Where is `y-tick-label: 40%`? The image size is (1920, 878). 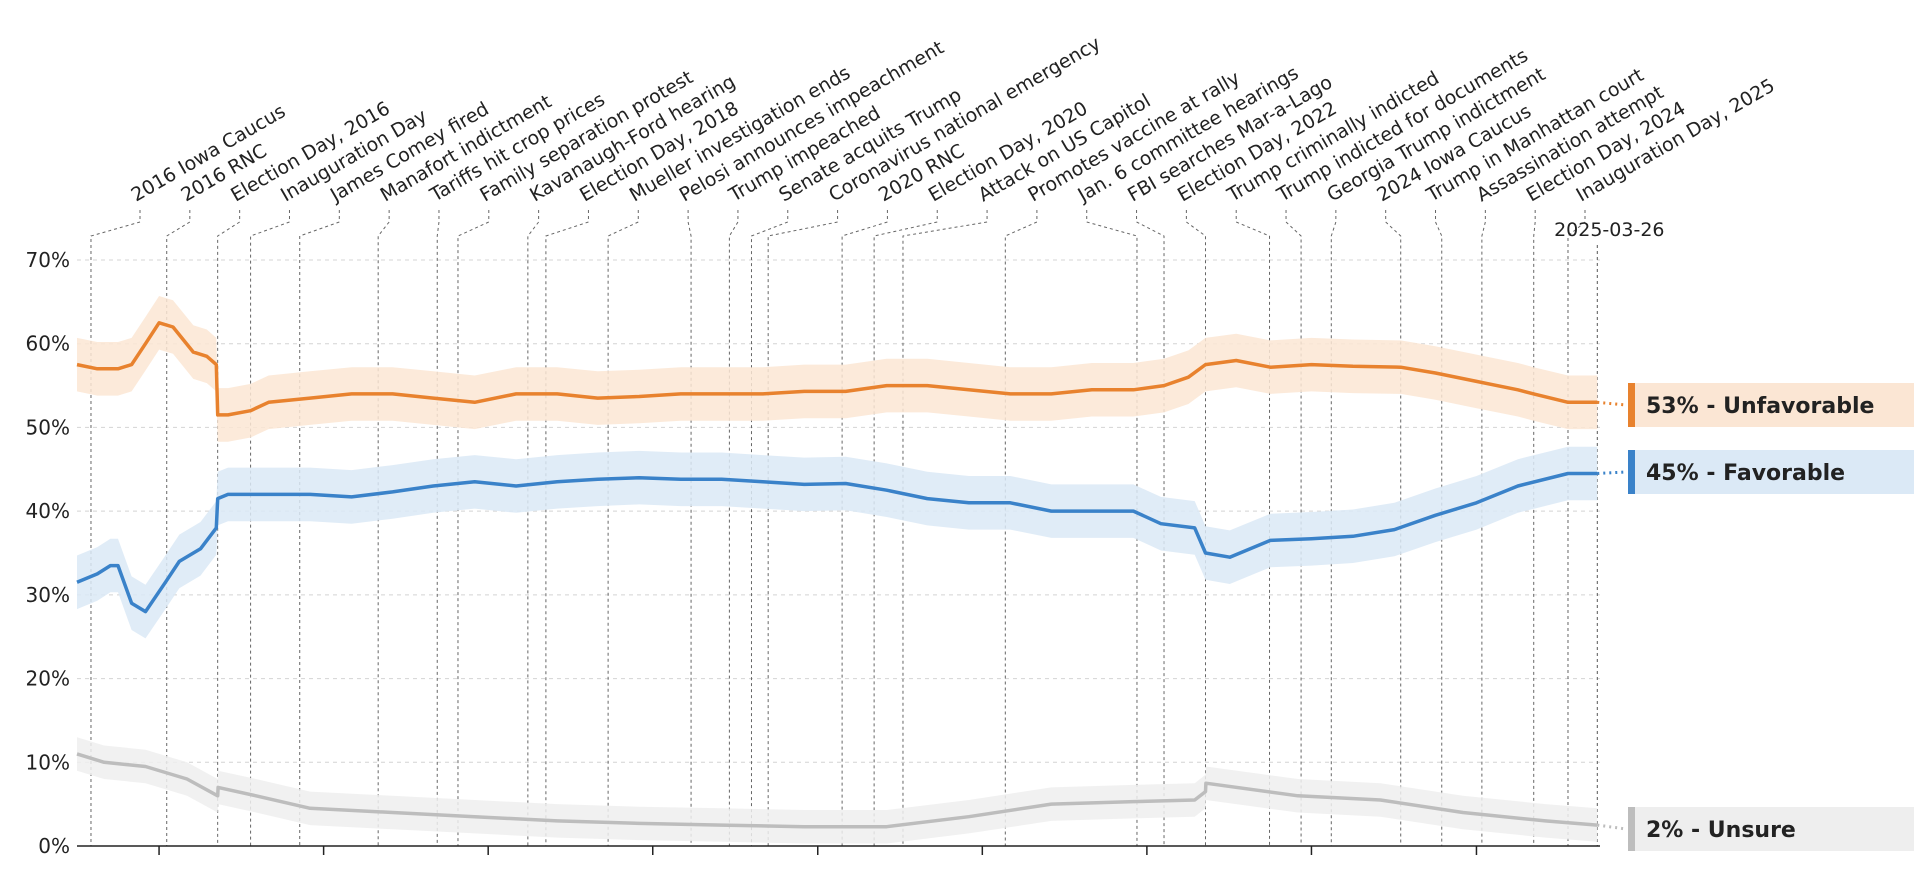 y-tick-label: 40% is located at coordinates (48, 511).